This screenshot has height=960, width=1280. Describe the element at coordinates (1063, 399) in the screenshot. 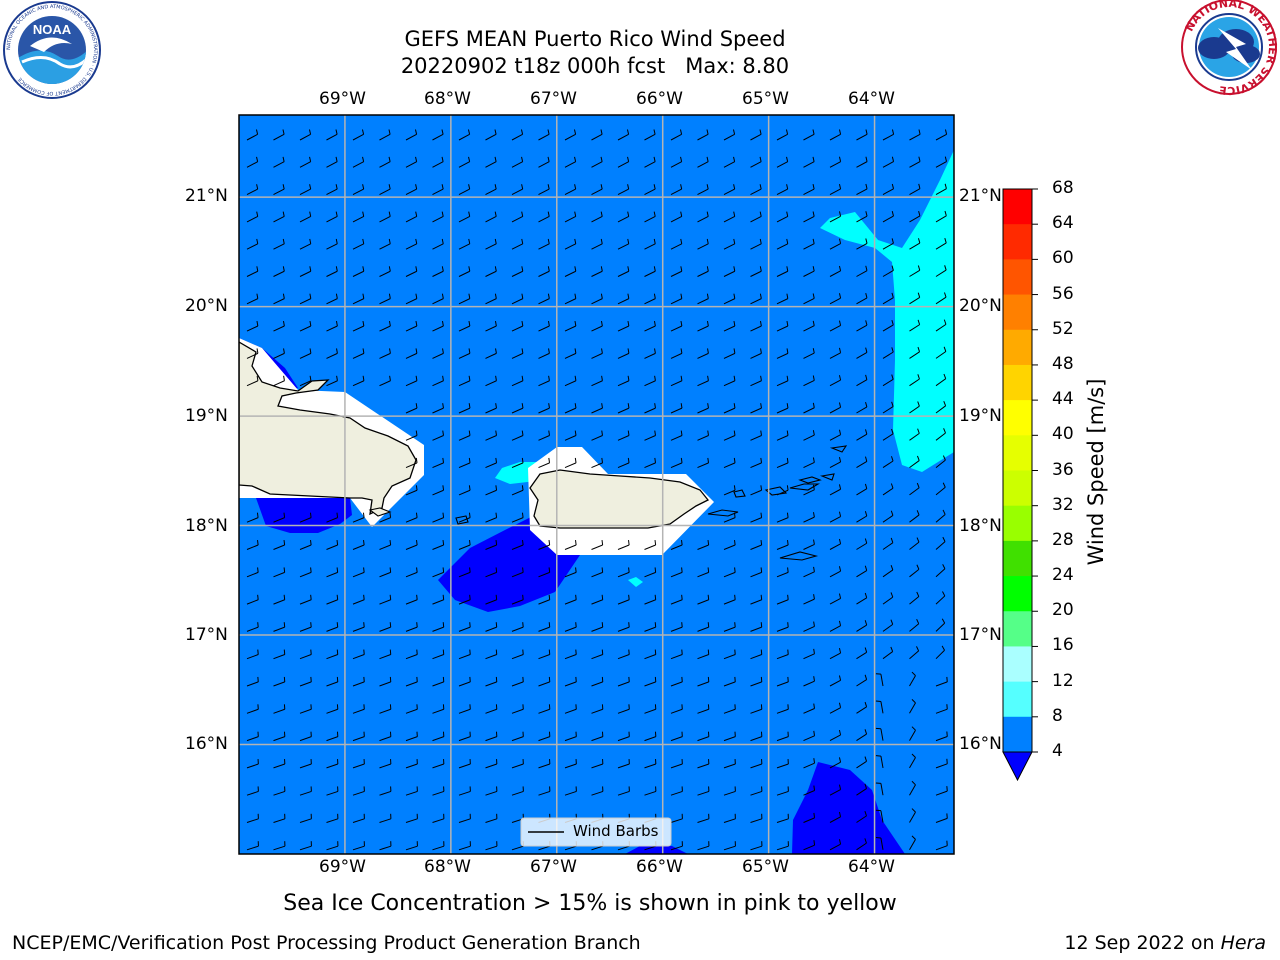

I see `colorbar-tick-label: 44` at that location.